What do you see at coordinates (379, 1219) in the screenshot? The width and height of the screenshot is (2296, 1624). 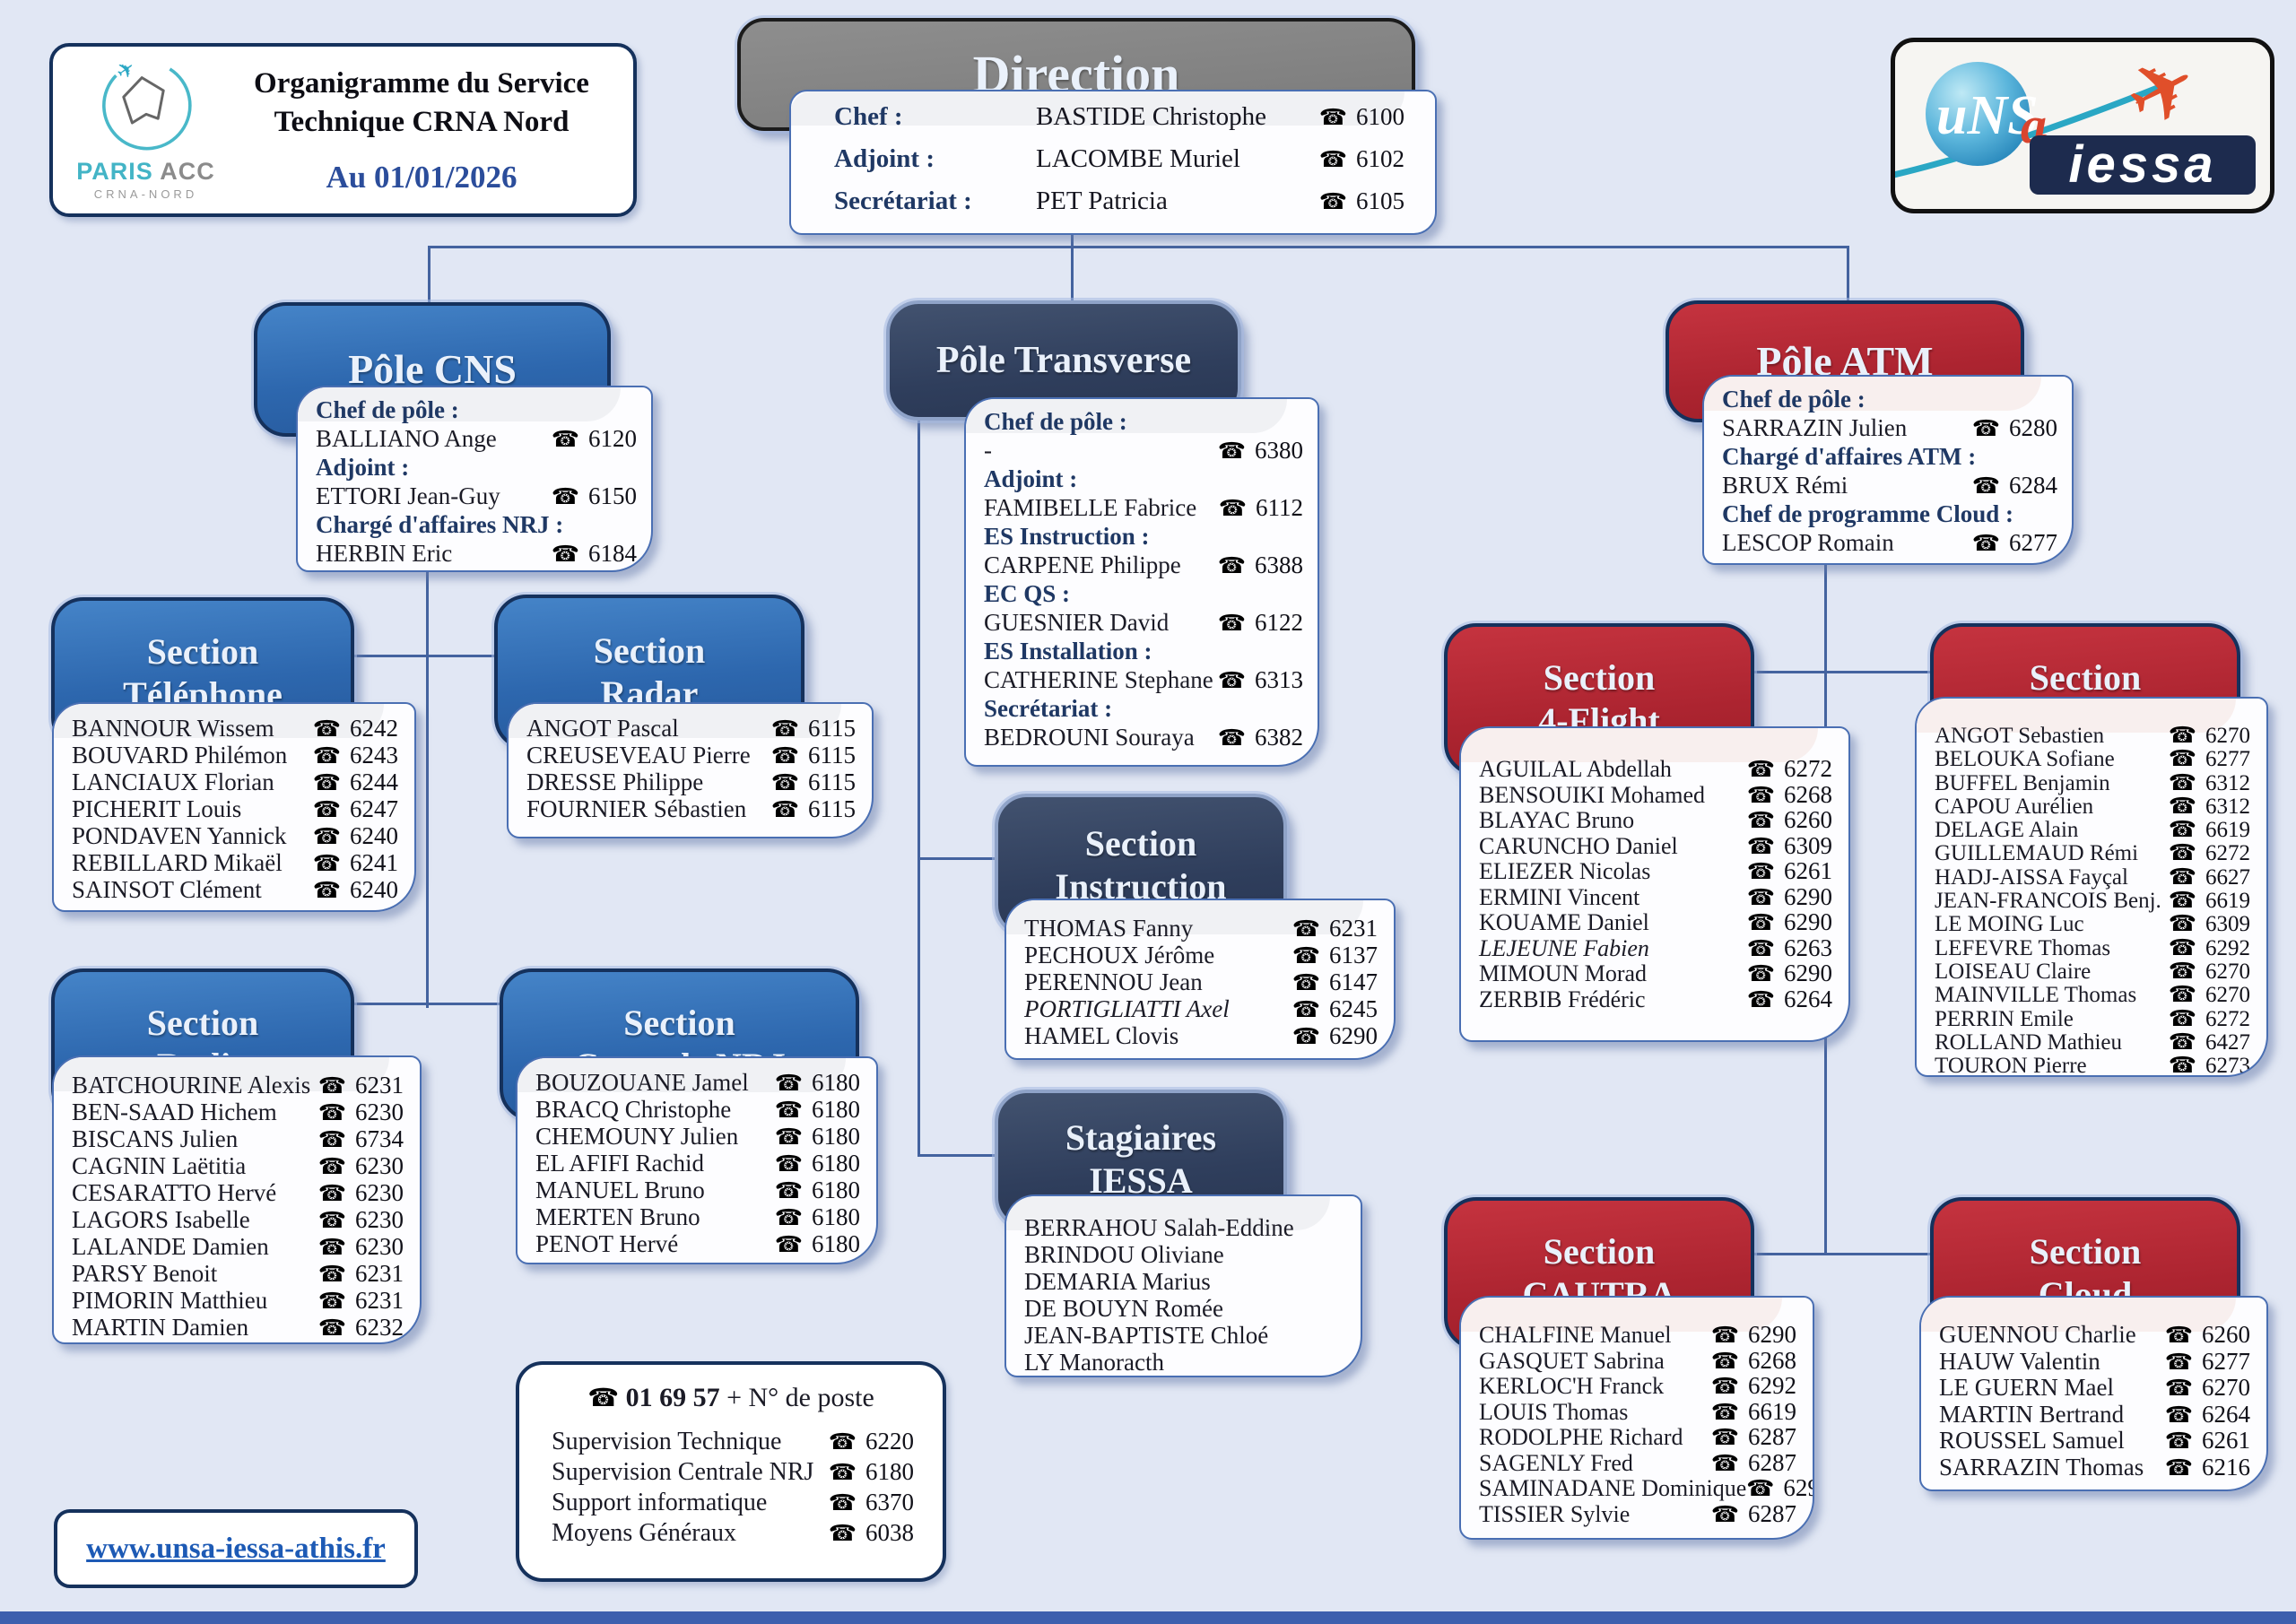 I see `phone-number: 6230` at bounding box center [379, 1219].